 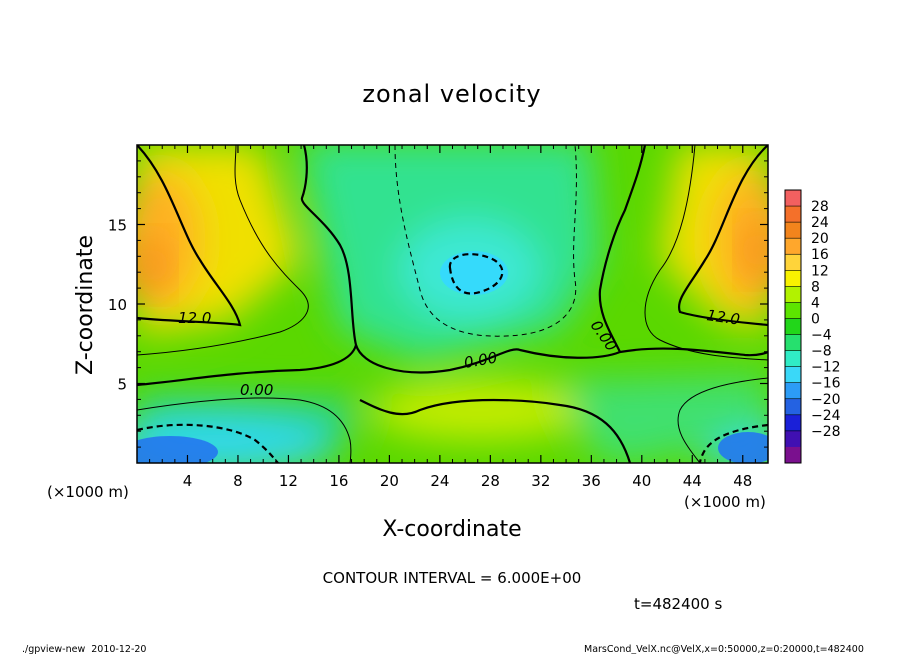 I want to click on contour-neg-lower-left, so click(x=208, y=443).